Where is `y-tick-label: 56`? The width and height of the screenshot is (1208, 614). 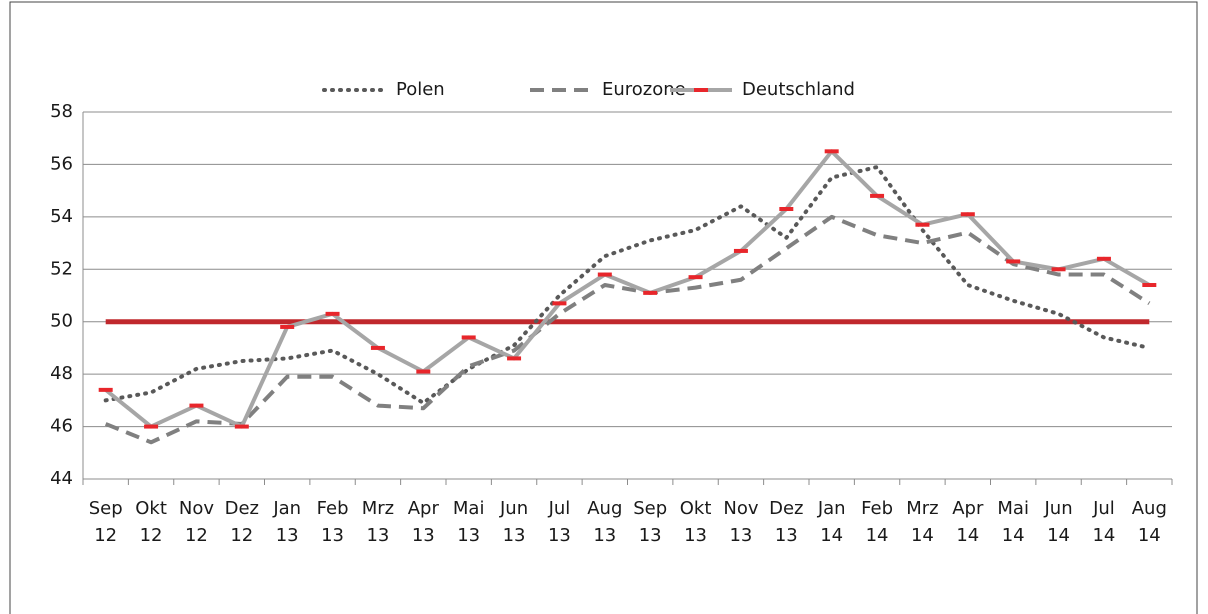
y-tick-label: 56 is located at coordinates (61, 163).